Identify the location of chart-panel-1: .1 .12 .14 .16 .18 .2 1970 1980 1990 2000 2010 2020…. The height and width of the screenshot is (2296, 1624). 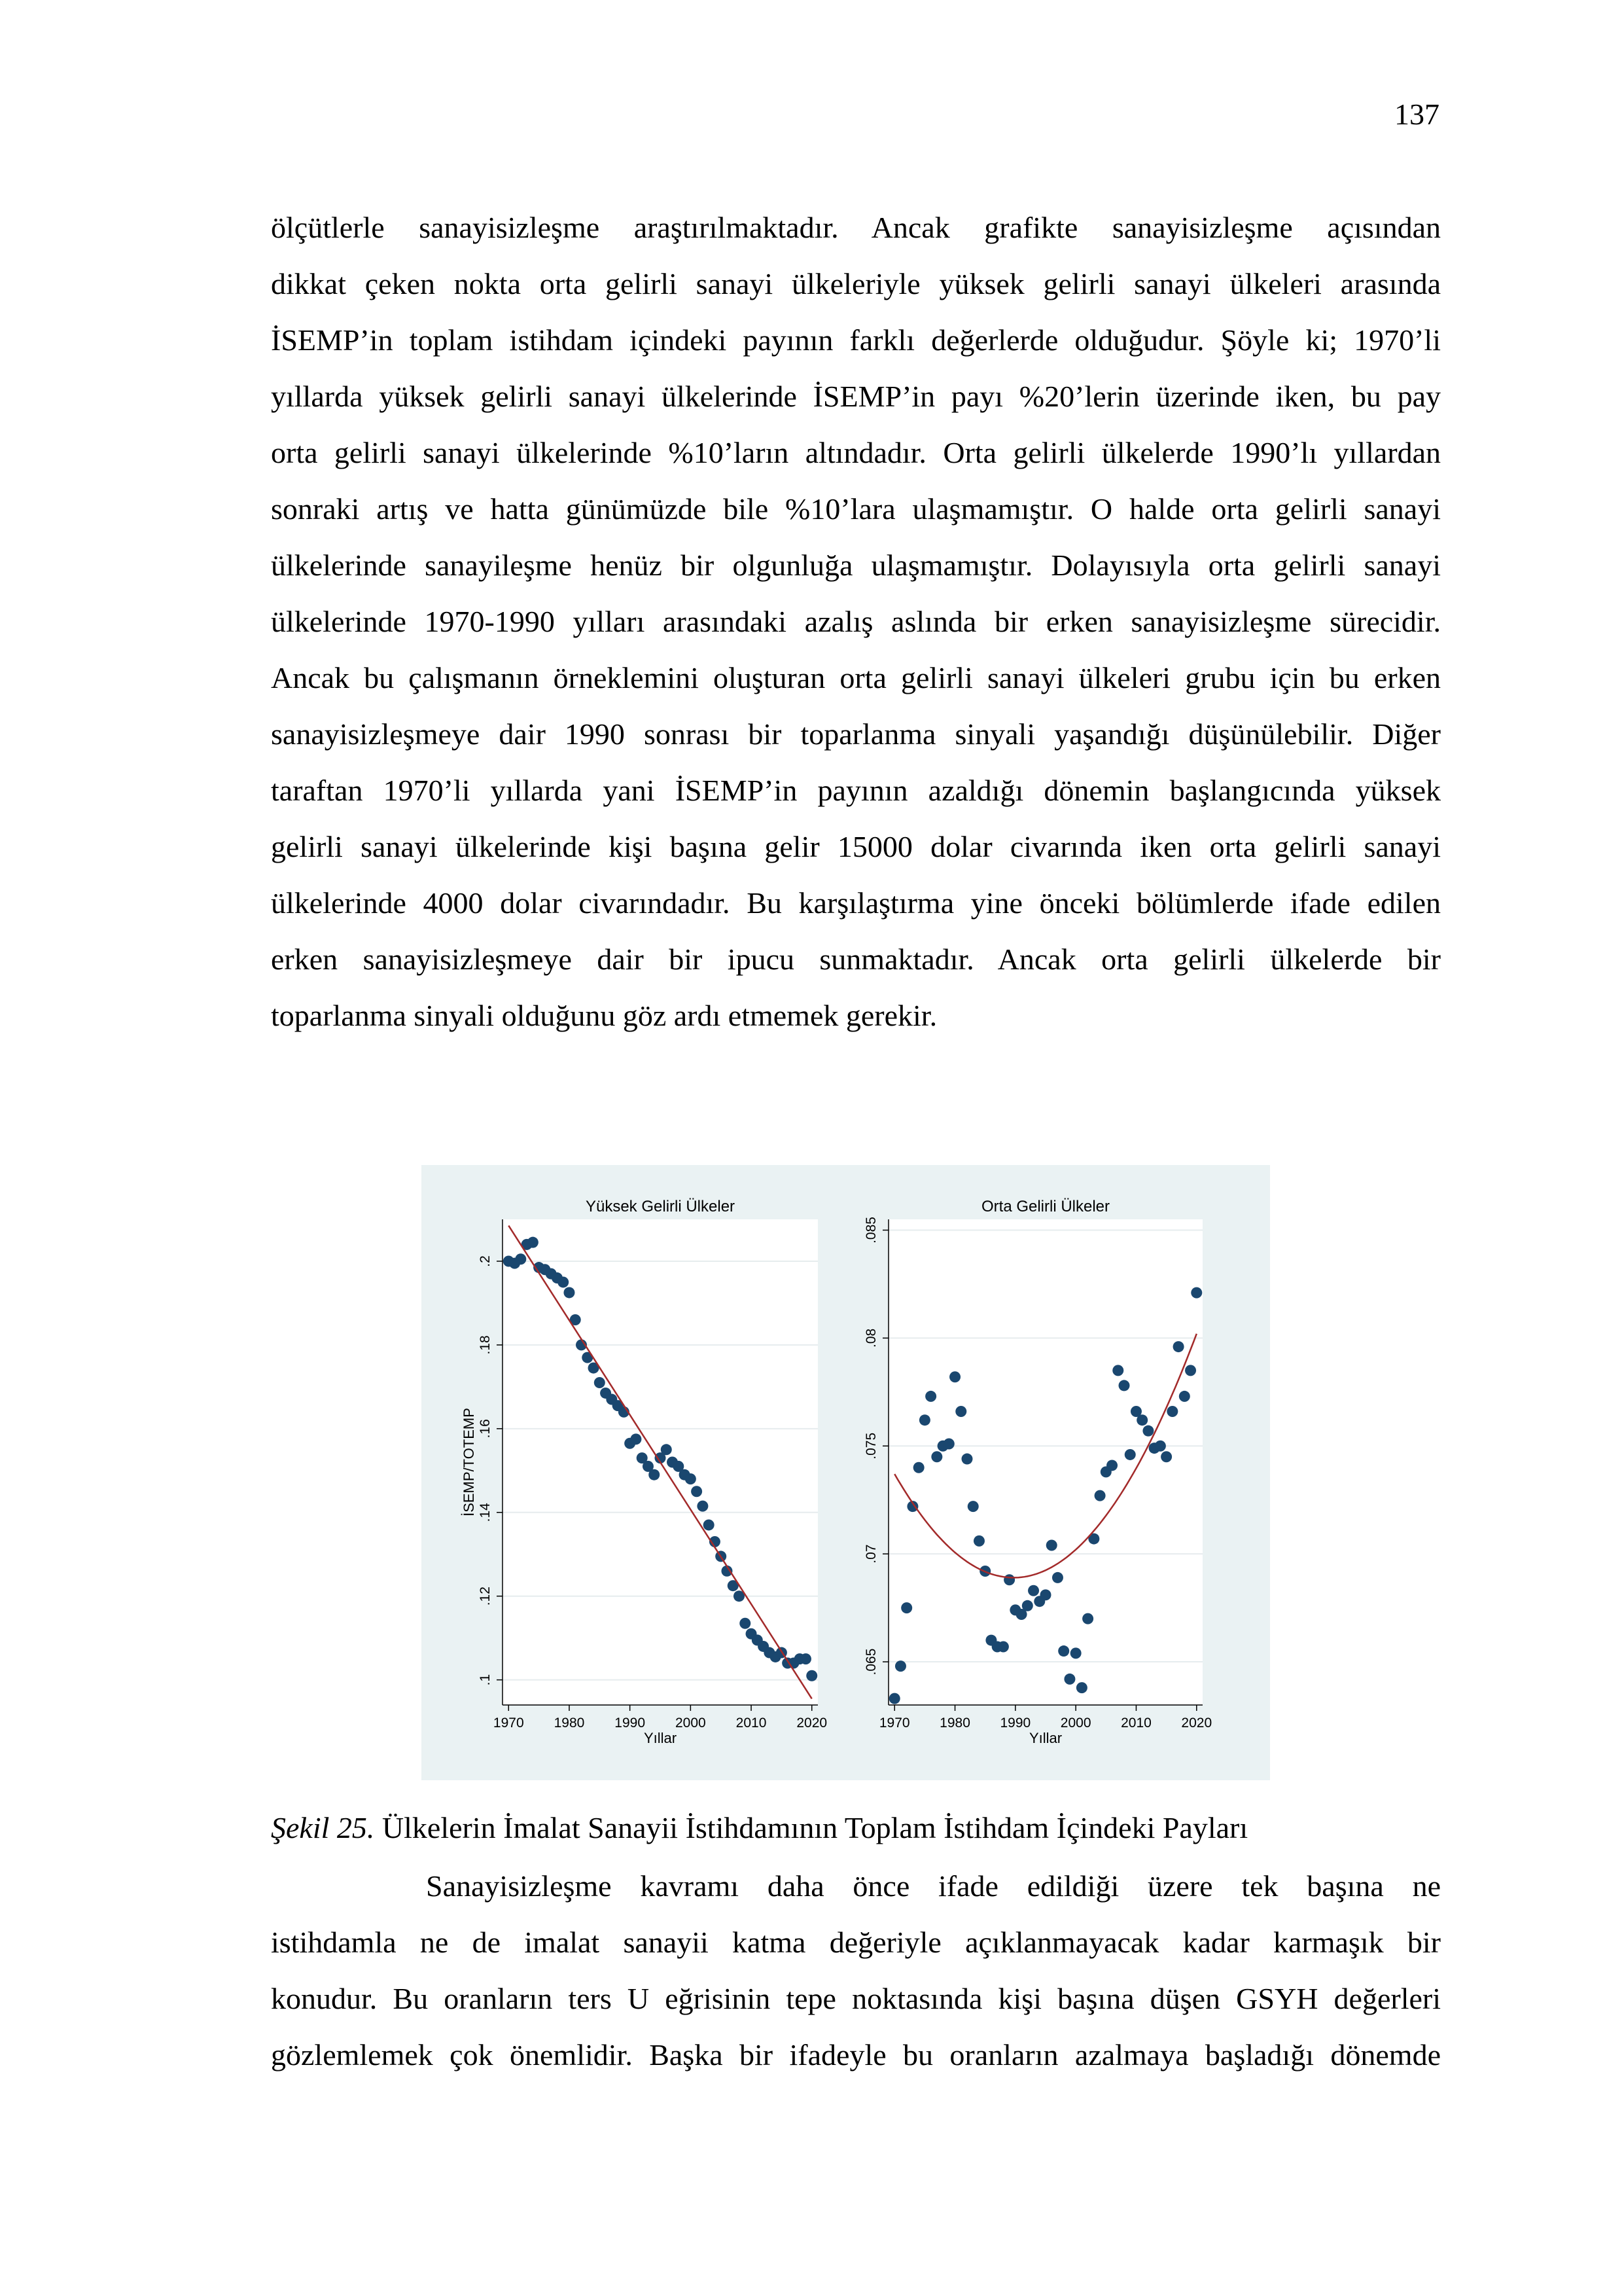
(644, 1472).